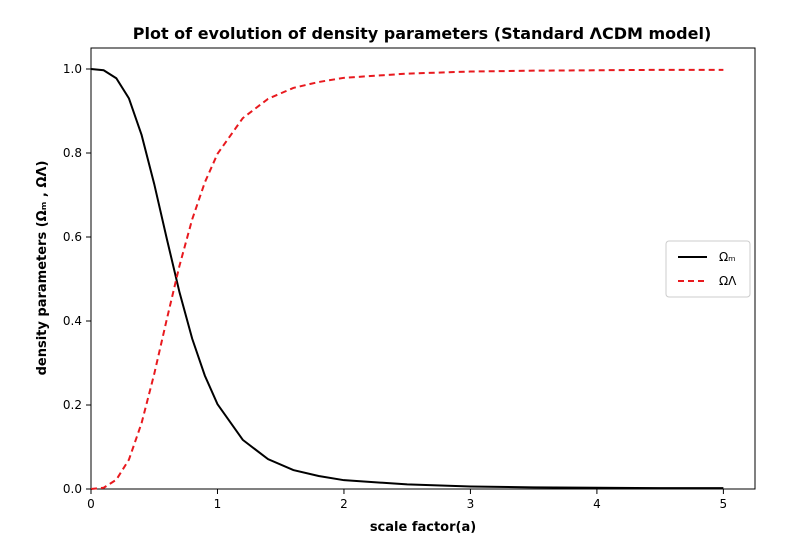 This screenshot has height=559, width=790. What do you see at coordinates (72, 489) in the screenshot?
I see `y-tick-label: 0.0` at bounding box center [72, 489].